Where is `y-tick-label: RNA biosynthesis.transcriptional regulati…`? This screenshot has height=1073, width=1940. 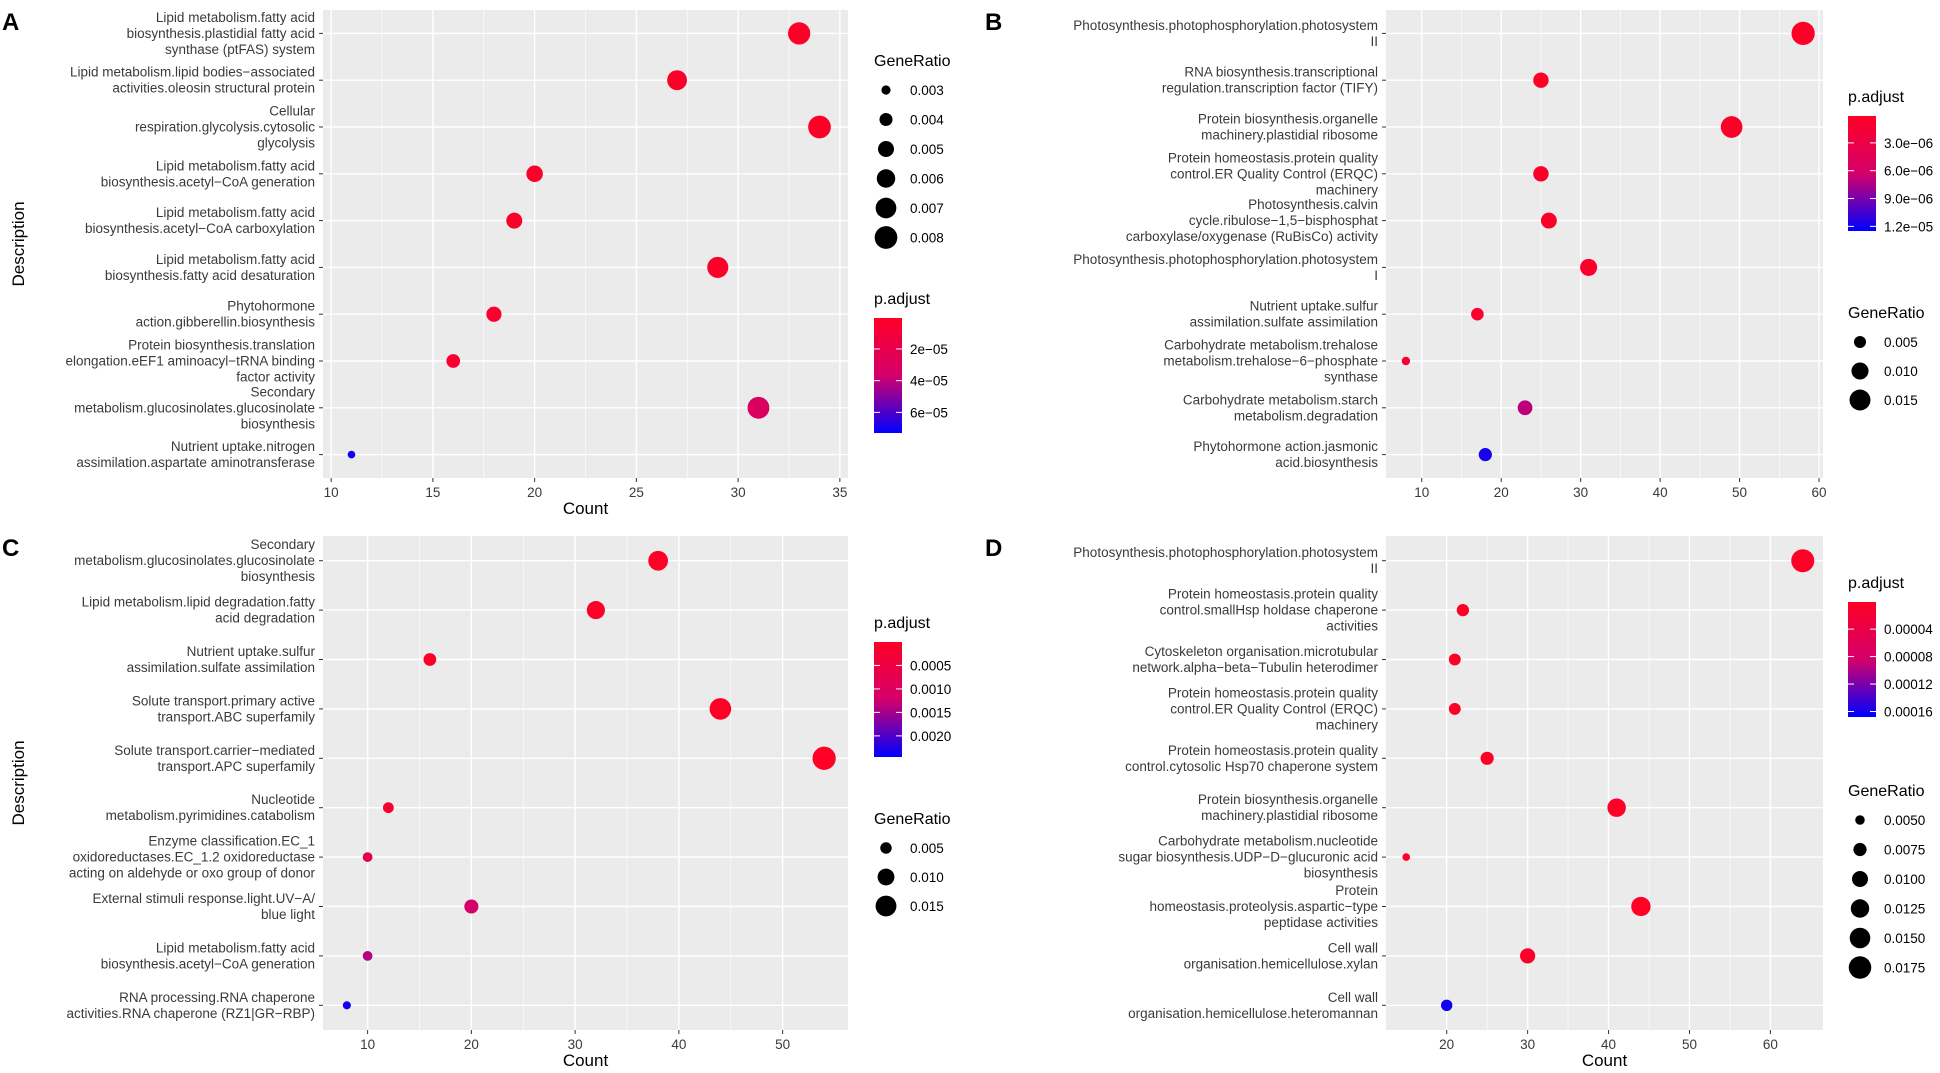
y-tick-label: RNA biosynthesis.transcriptional regulati… is located at coordinates (1270, 80).